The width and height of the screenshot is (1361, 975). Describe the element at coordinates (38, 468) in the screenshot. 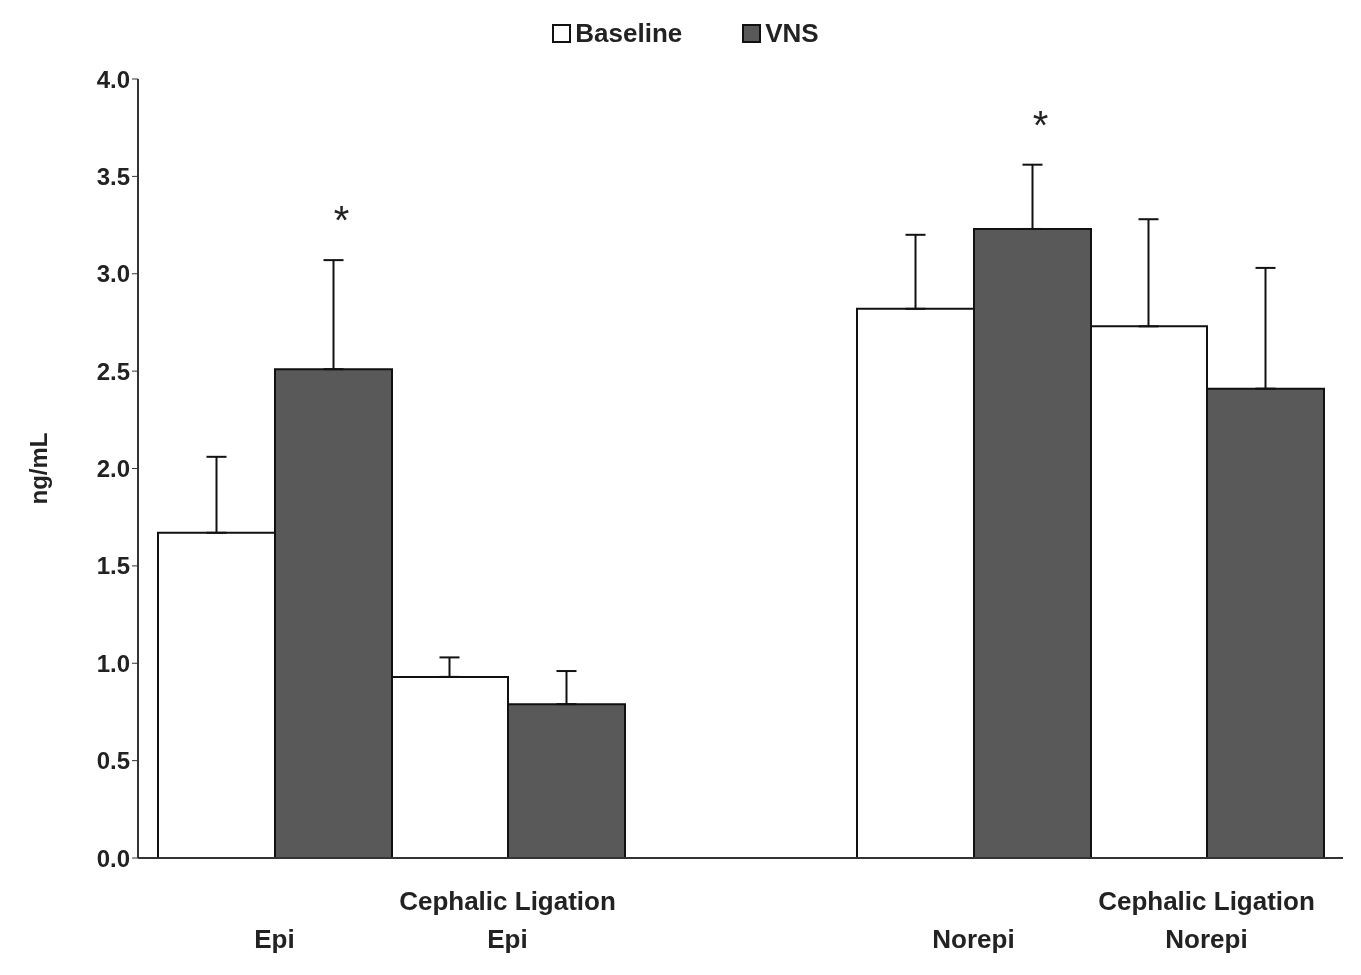

I see `y-axis-title: ng/mL` at that location.